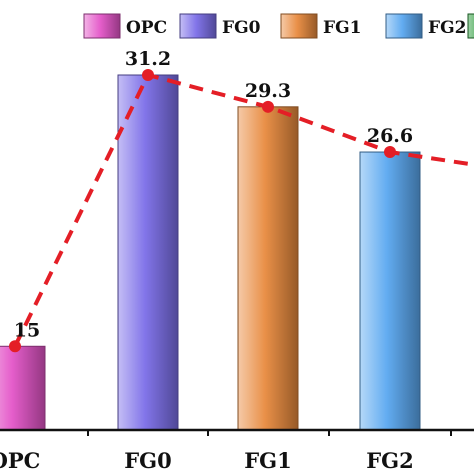 The image size is (474, 474). Describe the element at coordinates (390, 136) in the screenshot. I see `data-label-fg2: 26.6` at that location.